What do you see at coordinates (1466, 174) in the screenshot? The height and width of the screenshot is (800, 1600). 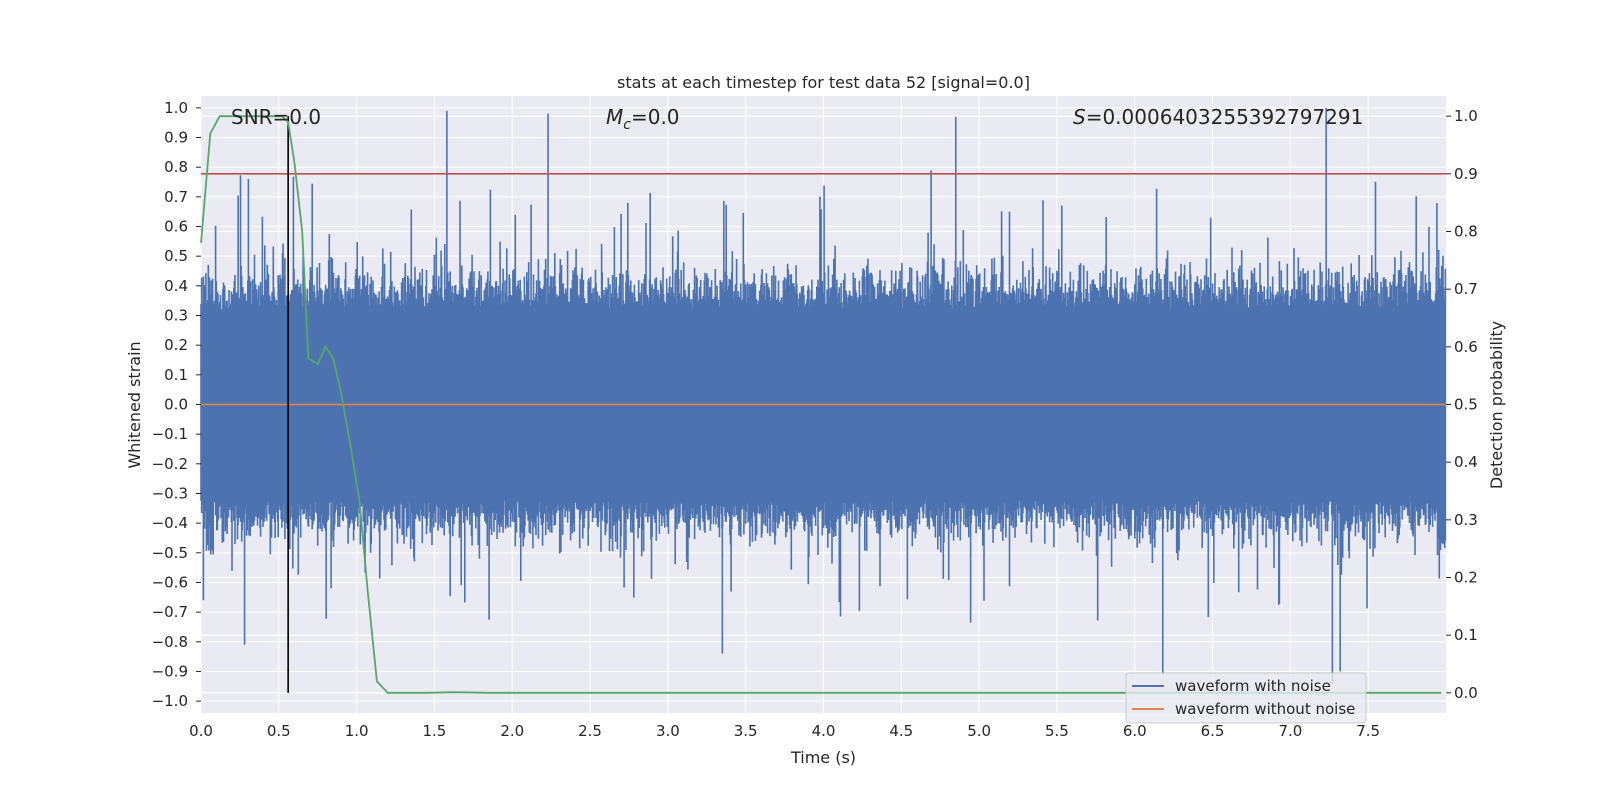 I see `y-right-tick-label: 0.9` at bounding box center [1466, 174].